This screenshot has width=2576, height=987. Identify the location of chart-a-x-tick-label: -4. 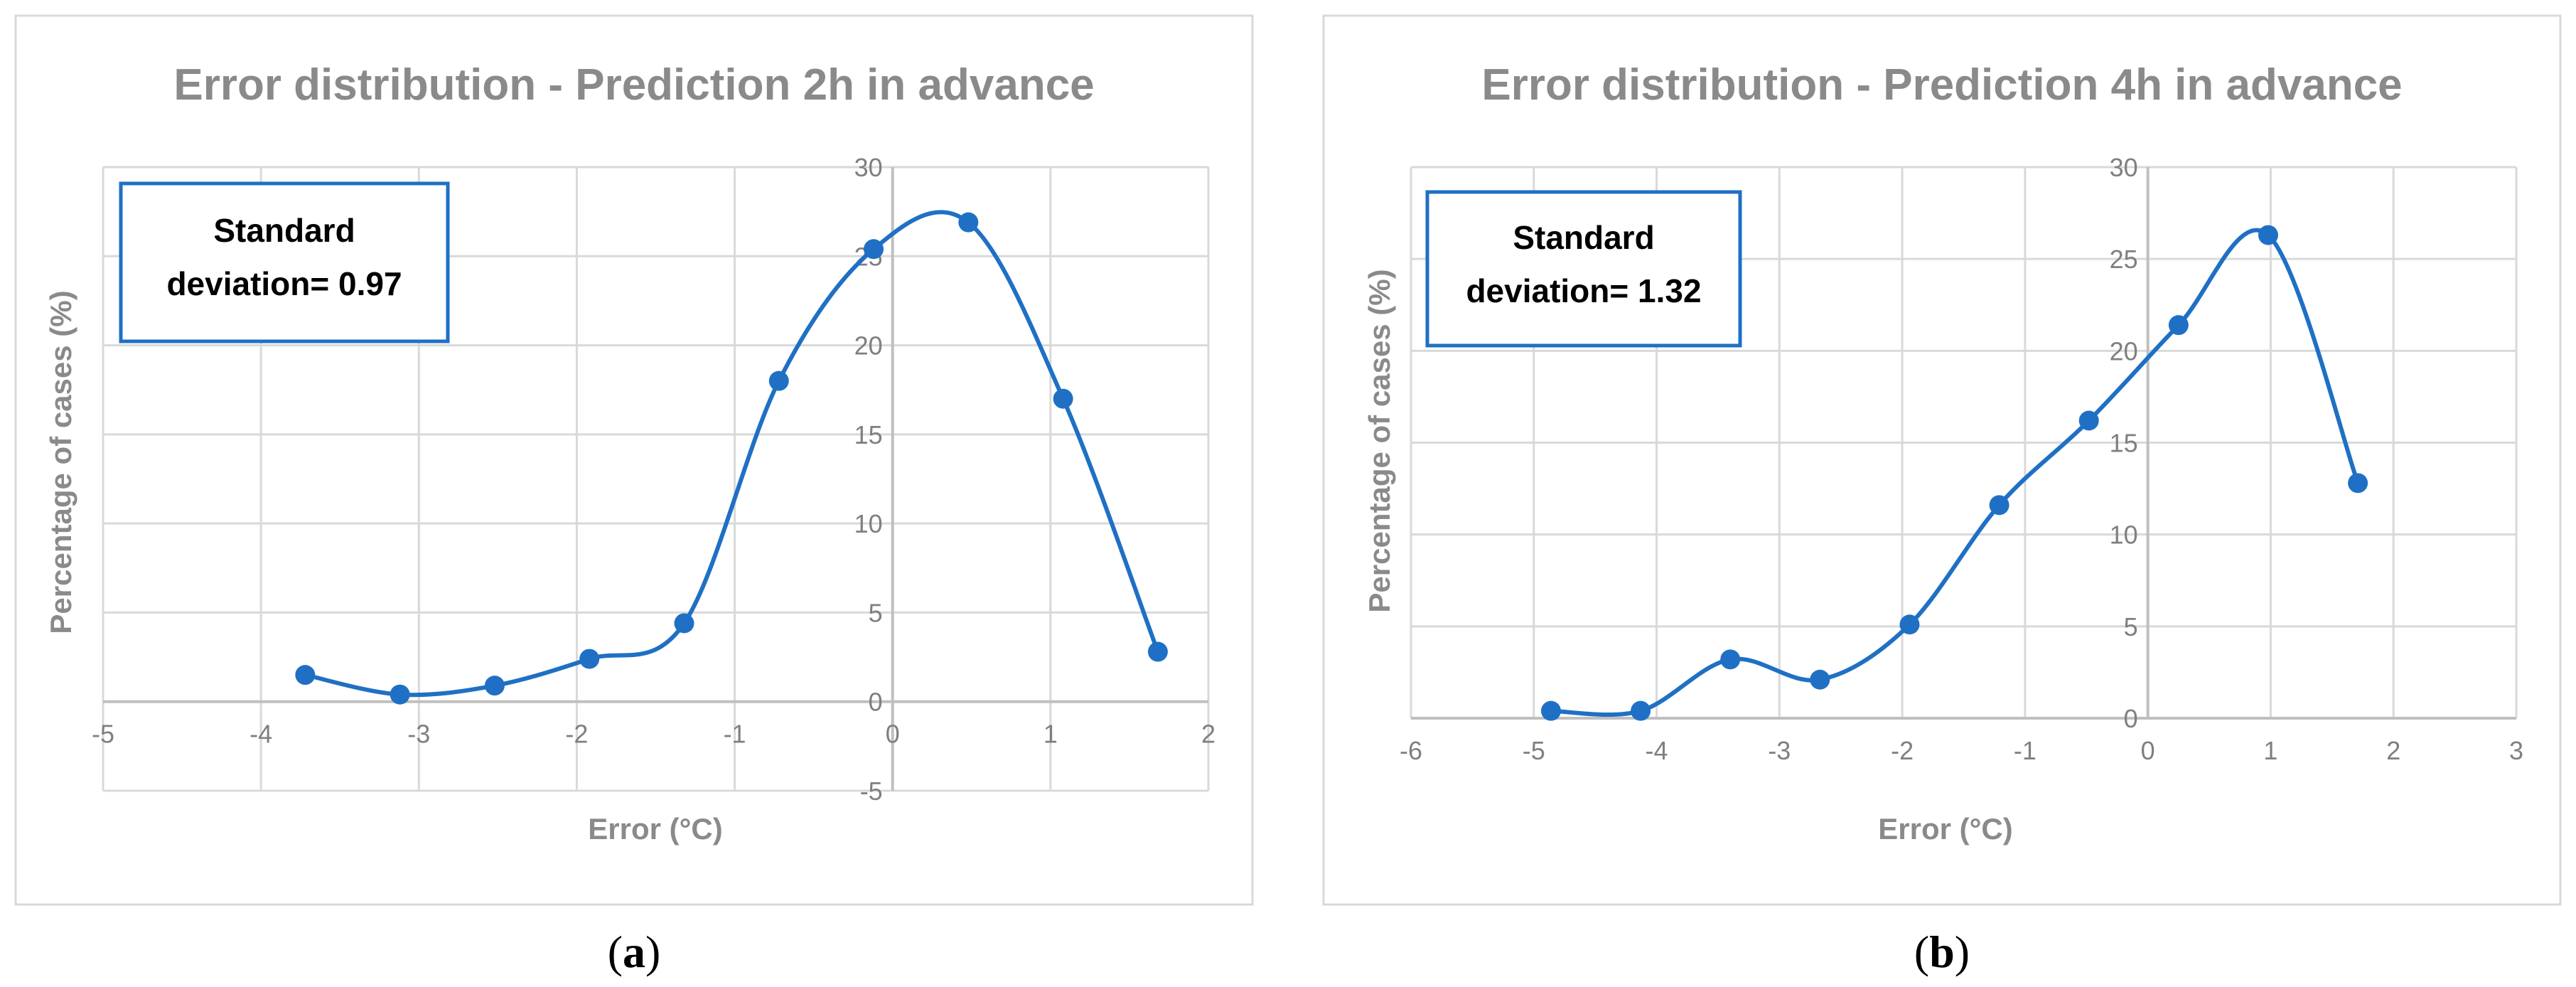
(260, 734).